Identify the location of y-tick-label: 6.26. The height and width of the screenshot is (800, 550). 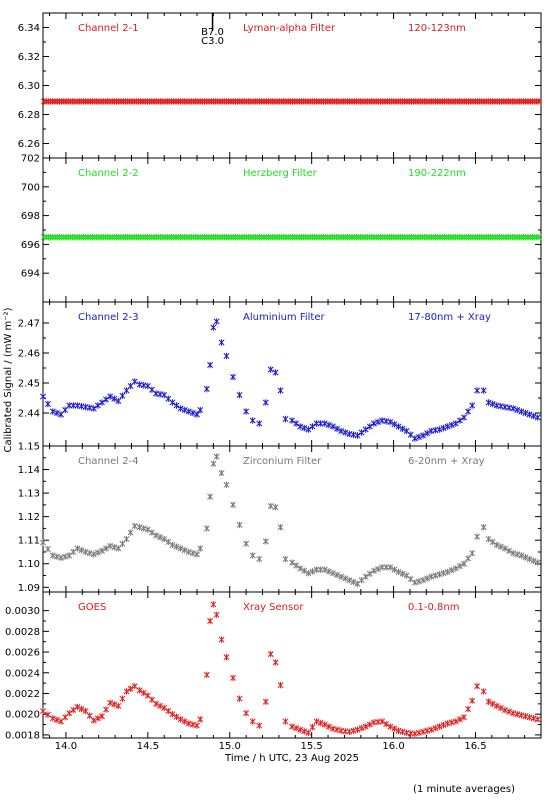
(29, 144).